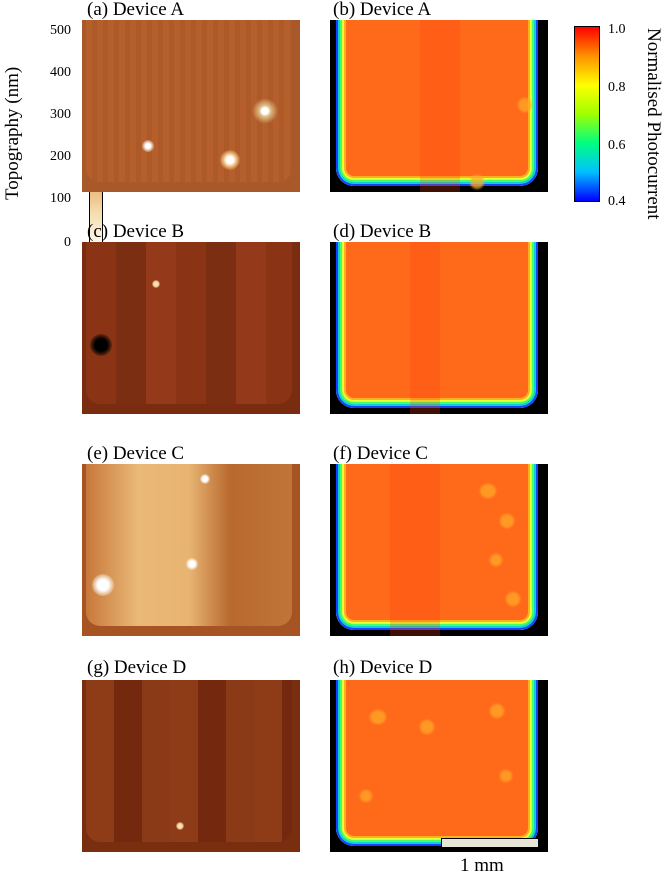 The height and width of the screenshot is (877, 666). What do you see at coordinates (67, 242) in the screenshot?
I see `topography-tick-0: 0` at bounding box center [67, 242].